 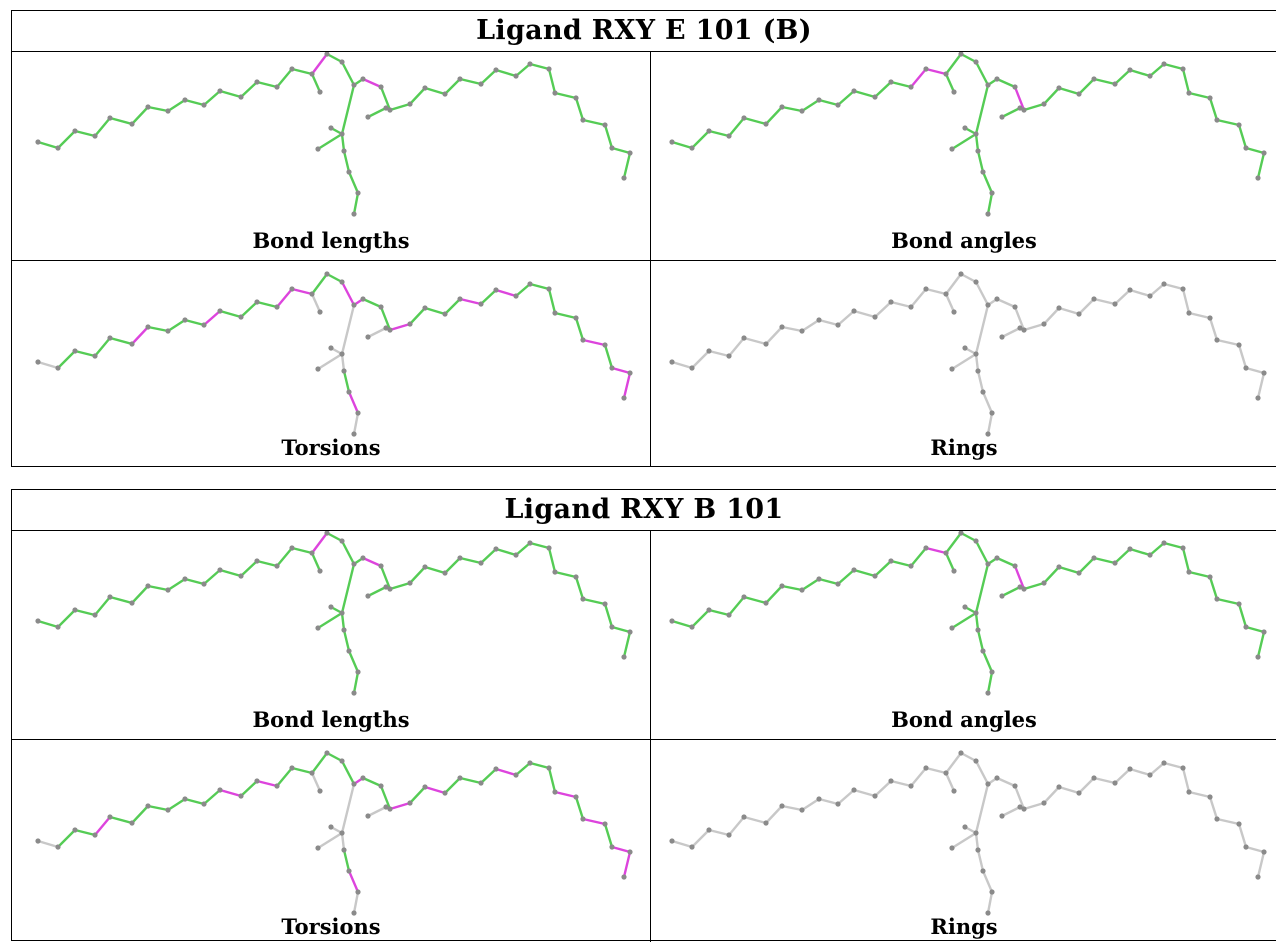 What do you see at coordinates (963, 363) in the screenshot?
I see `rings-cell: Rings` at bounding box center [963, 363].